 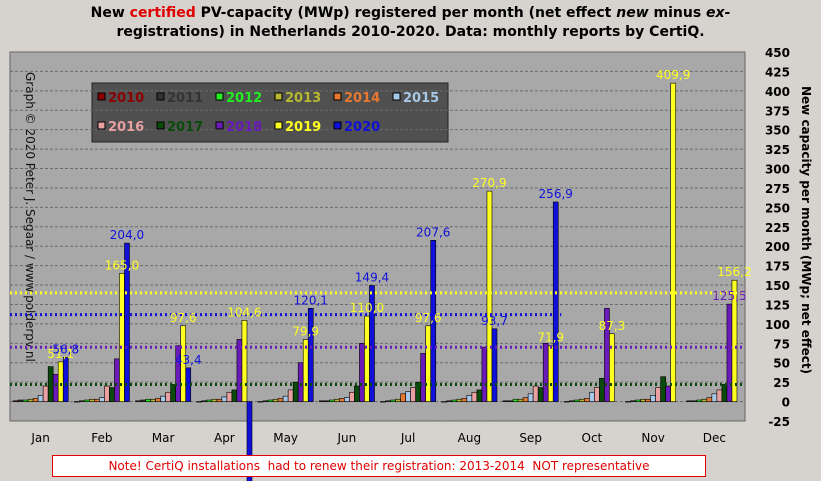 I want to click on data-label: 79,9, so click(x=305, y=332).